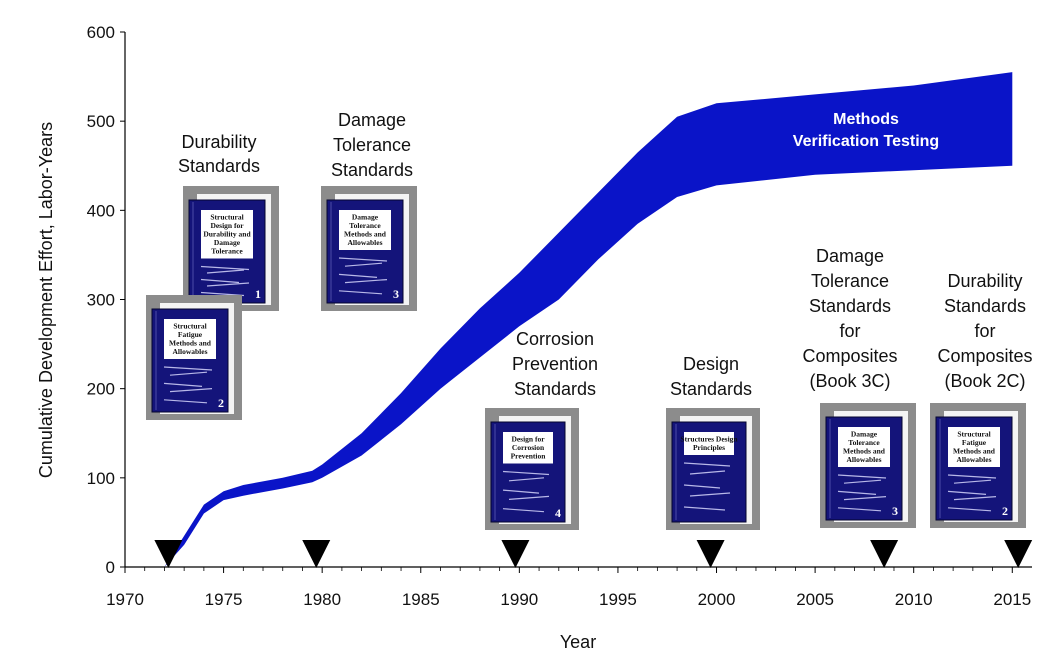  Describe the element at coordinates (101, 121) in the screenshot. I see `y-tick-label: 500` at that location.